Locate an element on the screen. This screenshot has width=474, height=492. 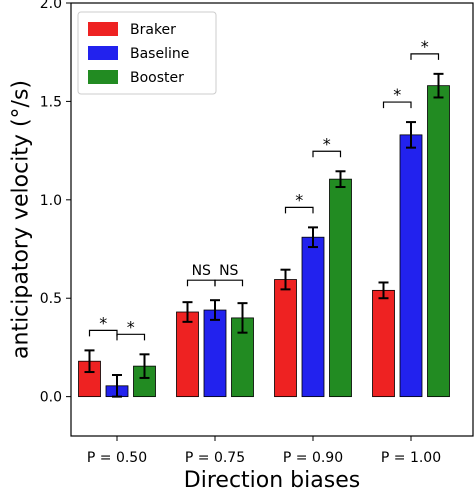
x-tick-label: P = 0.50 is located at coordinates (117, 458).